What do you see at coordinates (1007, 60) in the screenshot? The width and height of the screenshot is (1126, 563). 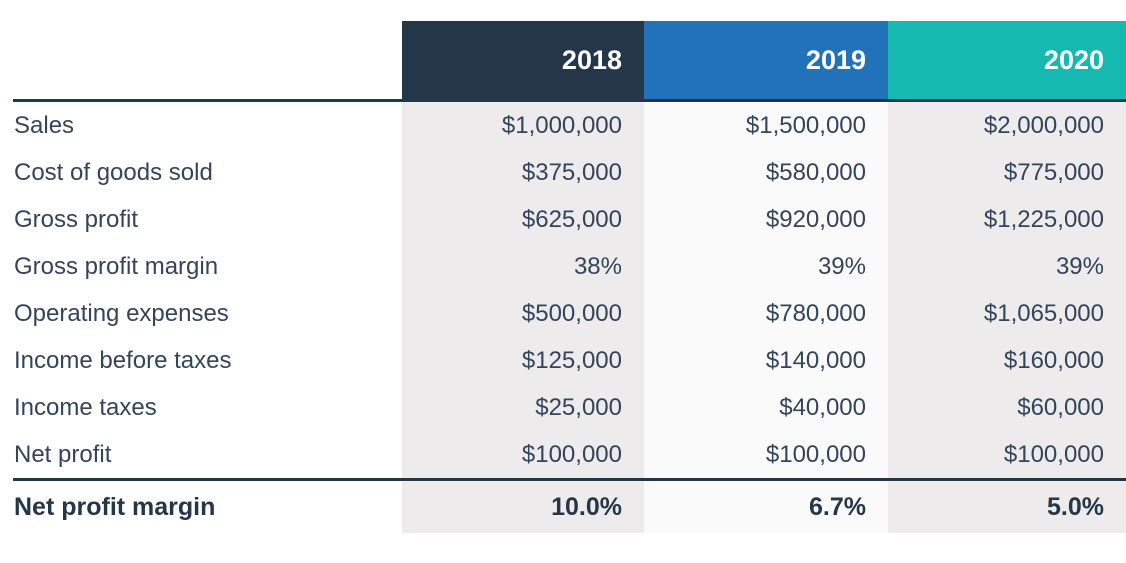 I see `year-header-2020: 2020` at bounding box center [1007, 60].